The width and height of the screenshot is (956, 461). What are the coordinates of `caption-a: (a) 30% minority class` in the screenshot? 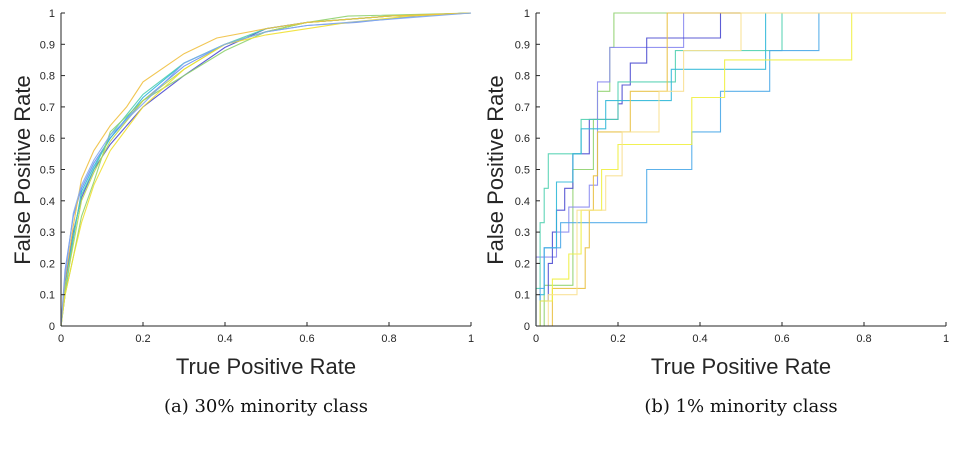 It's located at (266, 406).